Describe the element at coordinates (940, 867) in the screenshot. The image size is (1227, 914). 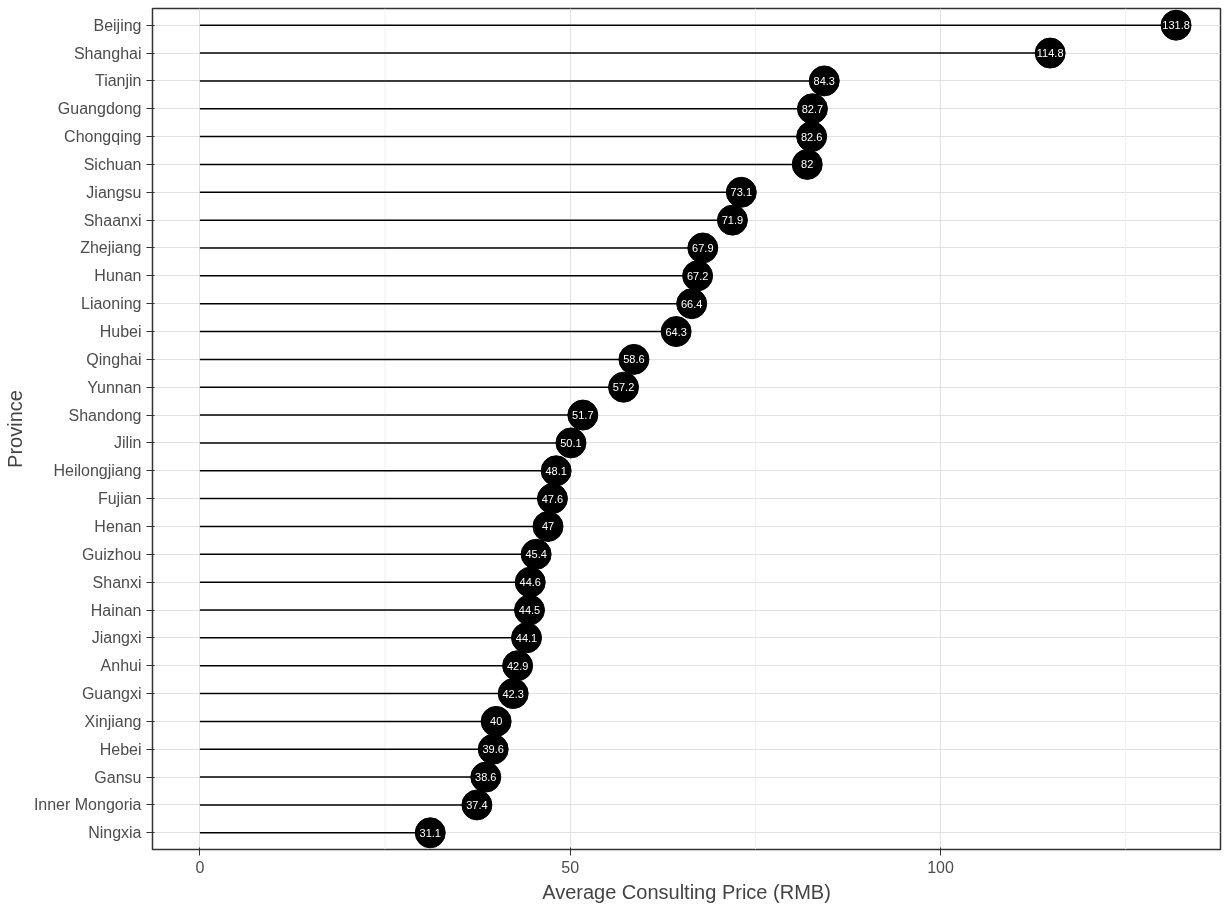
I see `x-tick-label: 100` at that location.